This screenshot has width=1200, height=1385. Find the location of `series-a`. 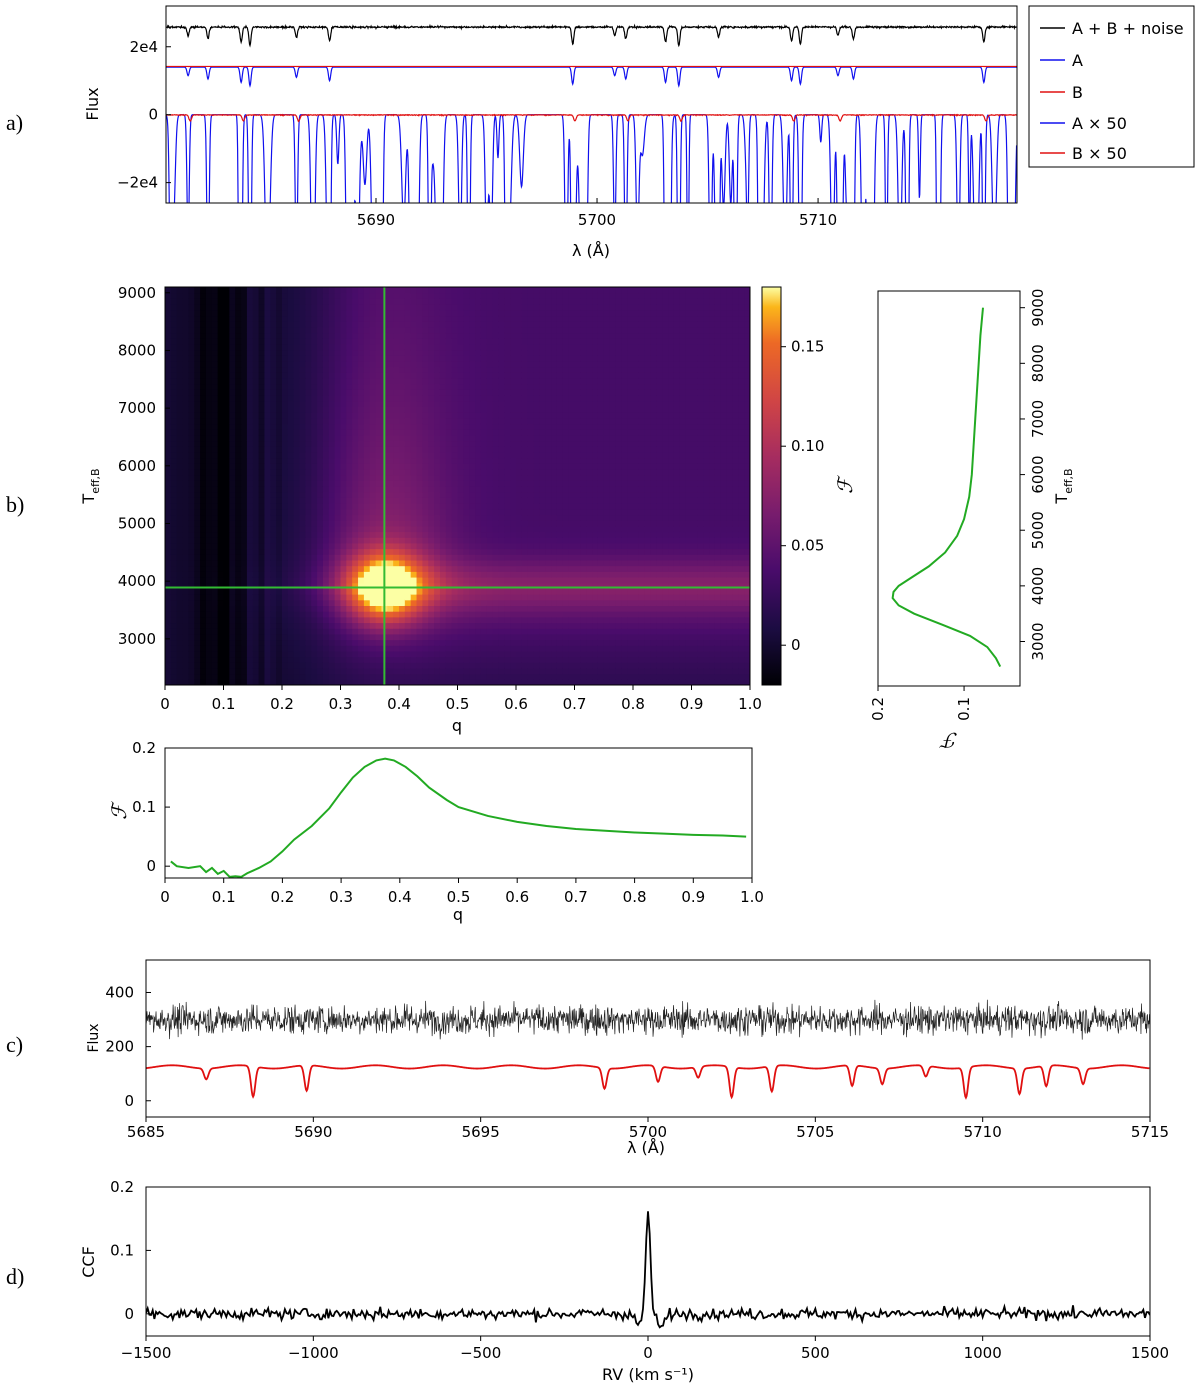

series-a is located at coordinates (591, 77).